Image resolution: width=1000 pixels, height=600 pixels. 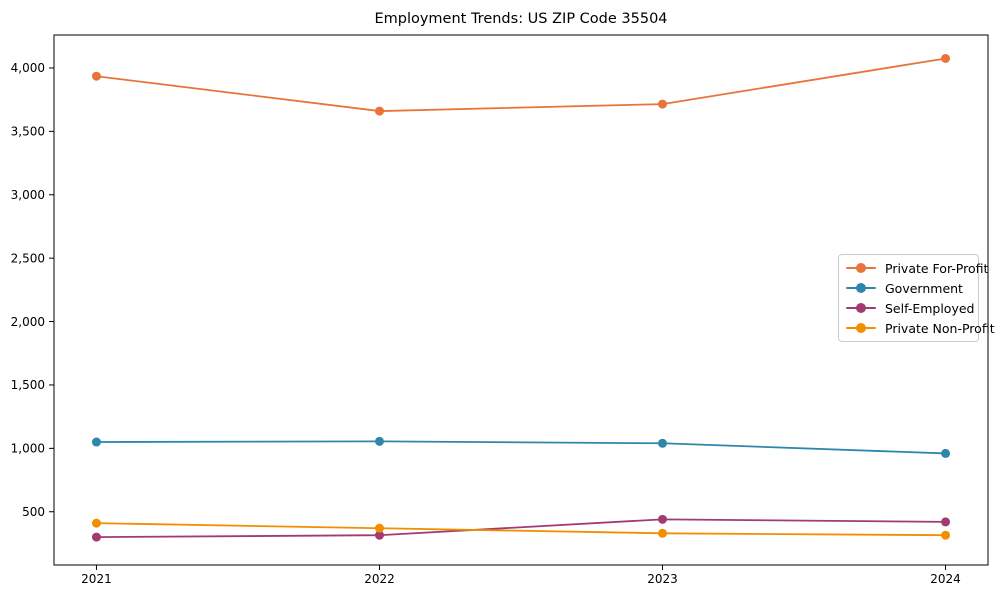 I want to click on line-series-self-employed, so click(x=521, y=528).